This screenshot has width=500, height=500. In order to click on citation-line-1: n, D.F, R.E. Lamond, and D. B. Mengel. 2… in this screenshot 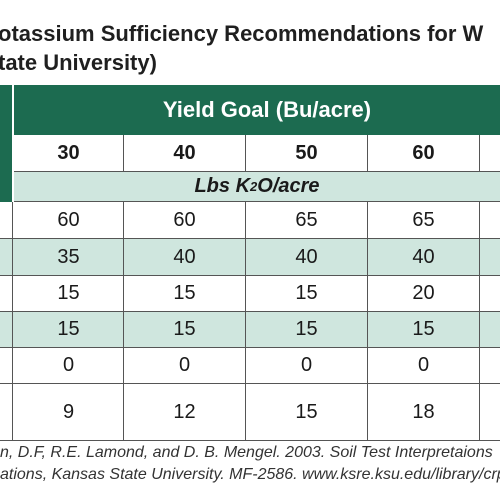, I will do `click(246, 452)`.